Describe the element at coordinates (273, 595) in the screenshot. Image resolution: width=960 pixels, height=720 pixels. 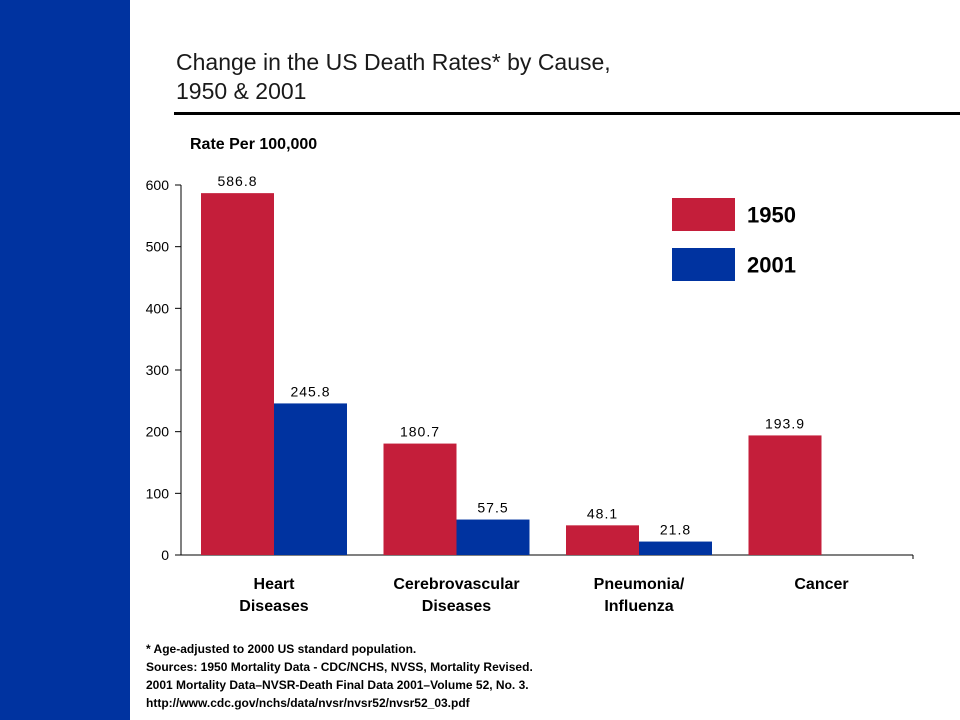
I see `category-label: Heart Diseases` at that location.